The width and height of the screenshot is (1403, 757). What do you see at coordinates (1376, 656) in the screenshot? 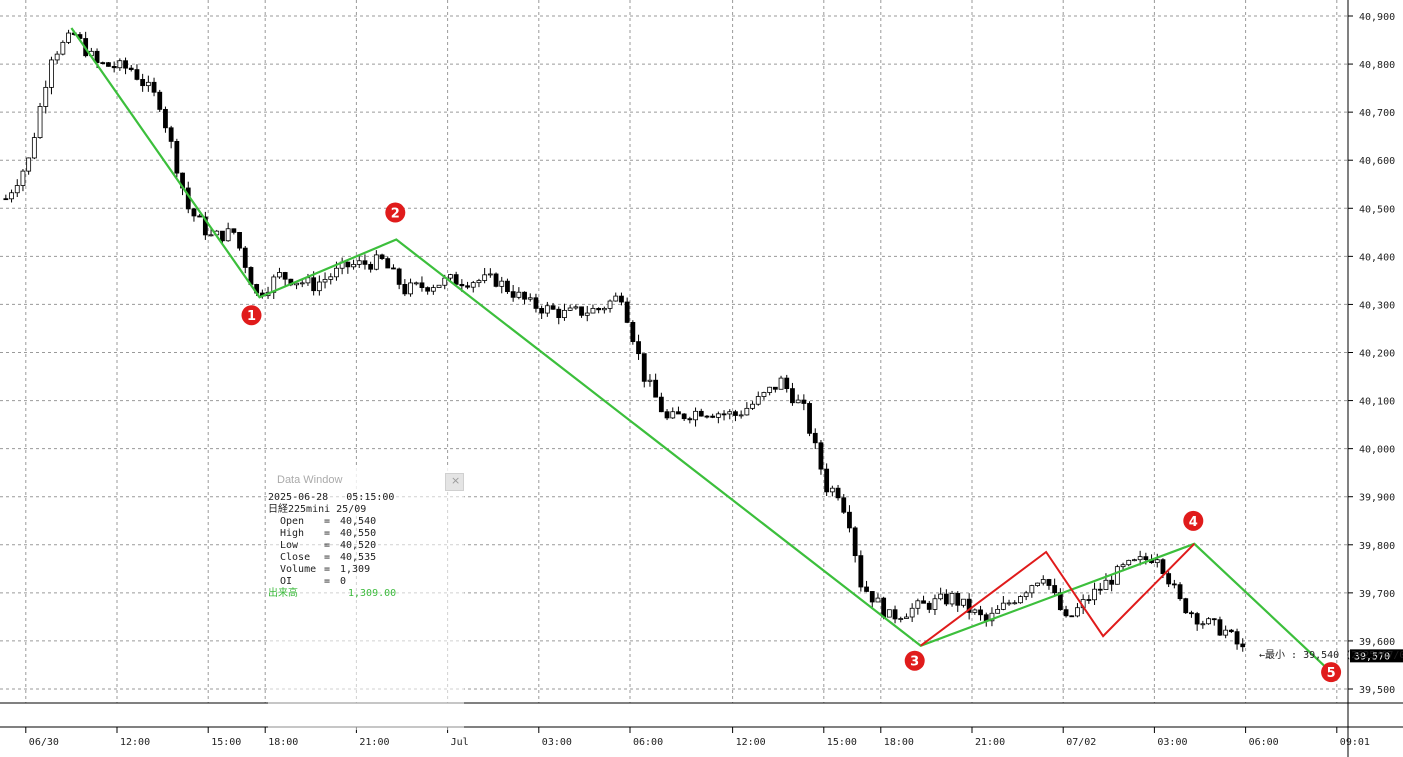
I see `last-price-marker` at bounding box center [1376, 656].